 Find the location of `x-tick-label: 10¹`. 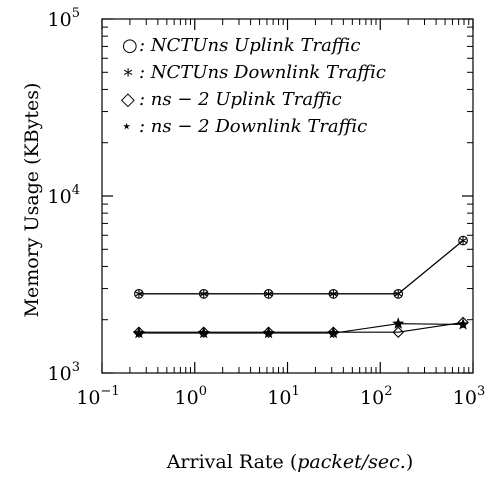

x-tick-label: 10¹ is located at coordinates (283, 396).